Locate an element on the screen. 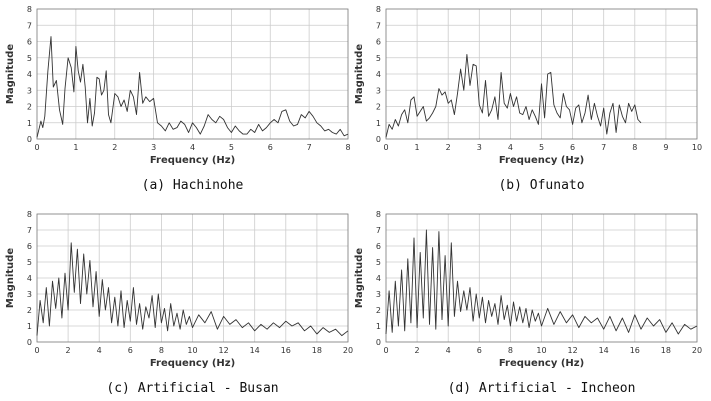  panel-caption: (c) Artificial - Busan is located at coordinates (192, 388).